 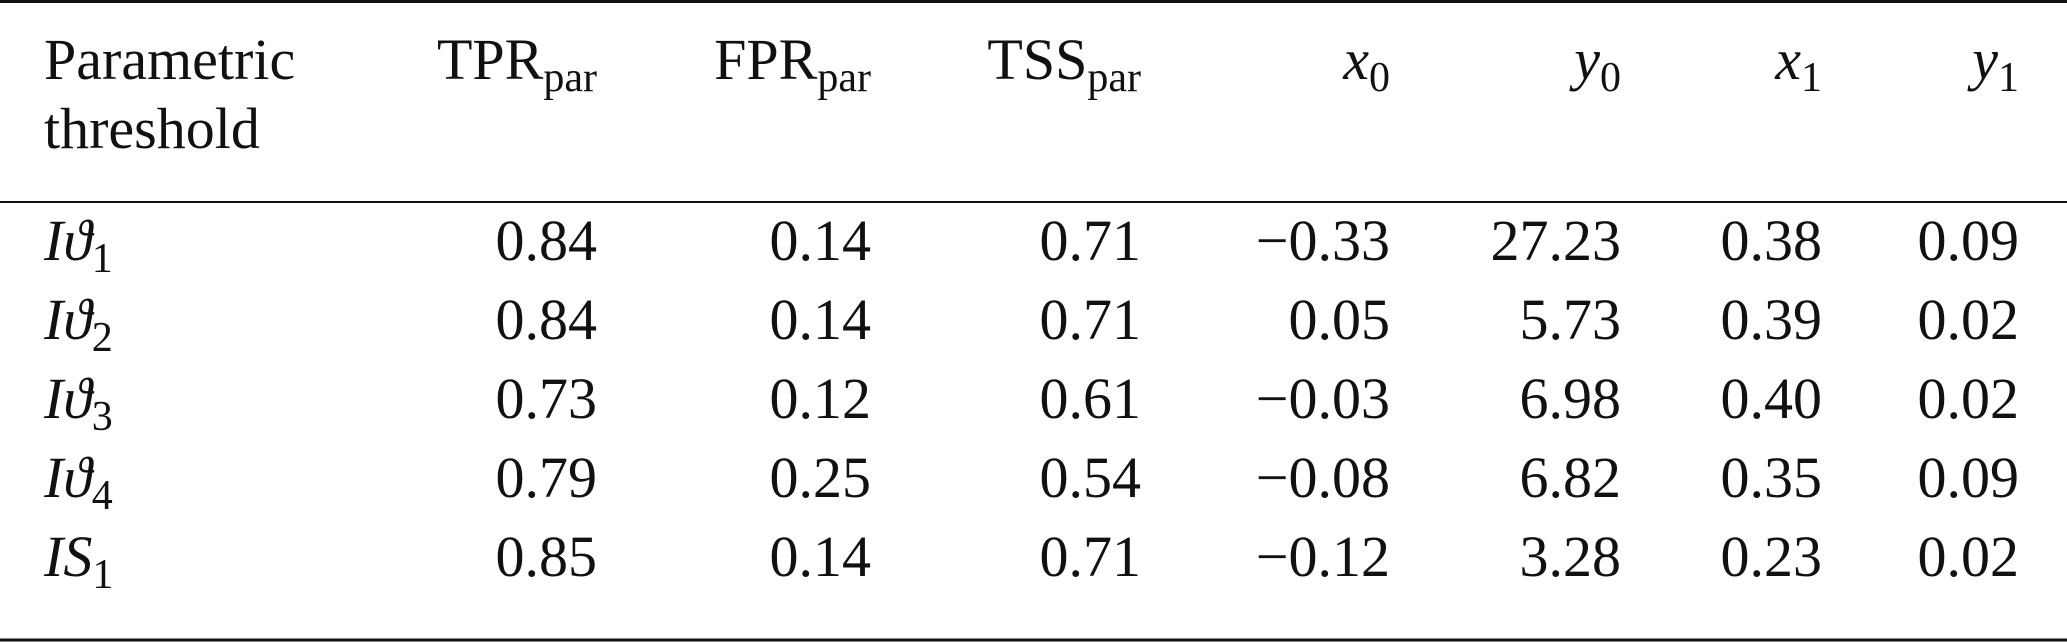 What do you see at coordinates (169, 59) in the screenshot?
I see `header-label: Parametric` at bounding box center [169, 59].